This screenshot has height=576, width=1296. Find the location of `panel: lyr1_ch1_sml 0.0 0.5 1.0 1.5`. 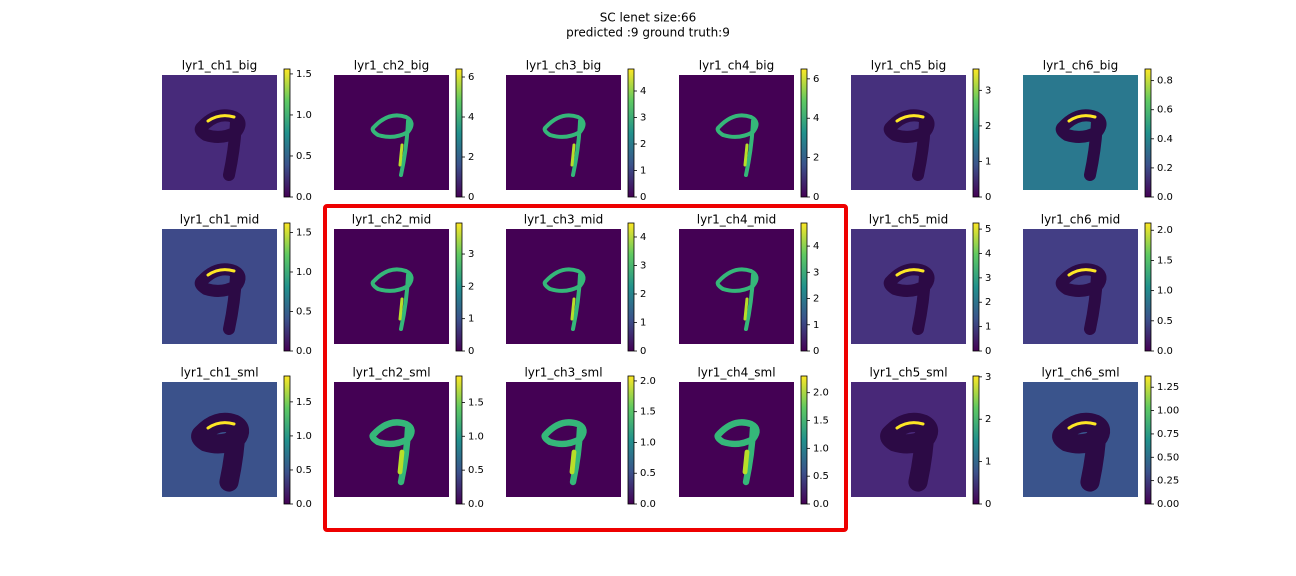

panel: lyr1_ch1_sml 0.0 0.5 1.0 1.5 is located at coordinates (237, 438).